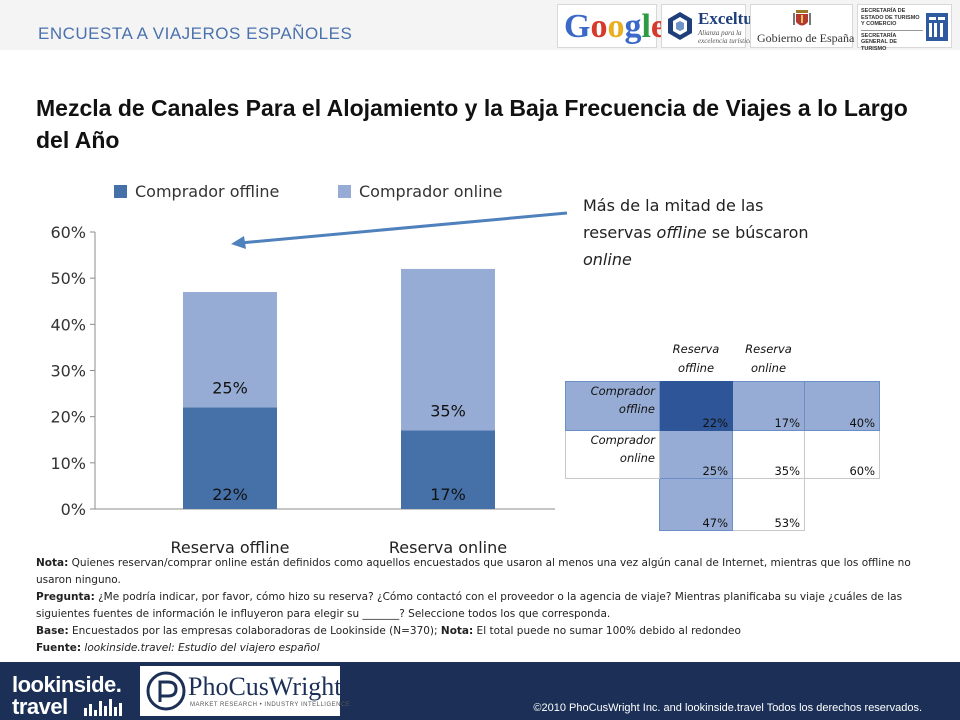 The image size is (960, 720). I want to click on y-tick-label: 0%, so click(73, 509).